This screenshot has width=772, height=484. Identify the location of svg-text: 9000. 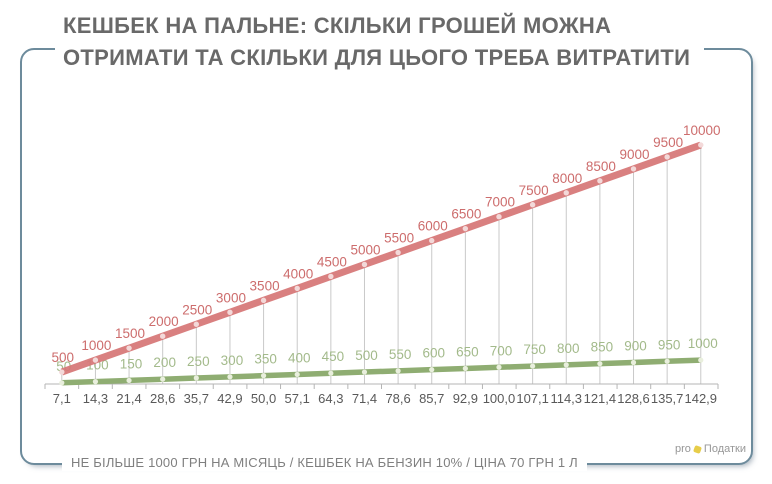
(634, 154).